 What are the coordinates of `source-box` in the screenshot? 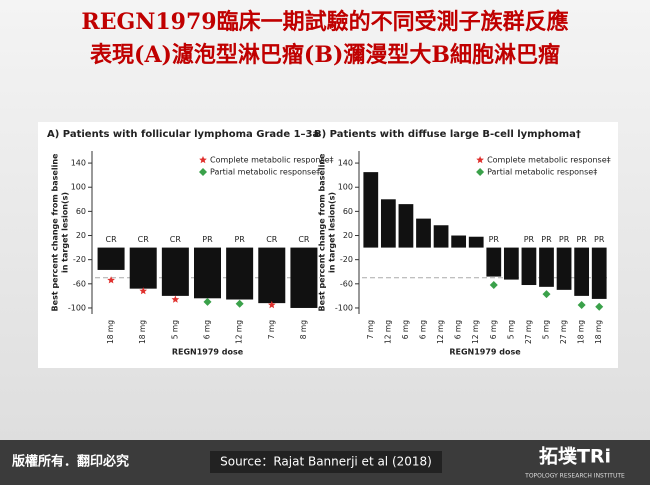 It's located at (326, 462).